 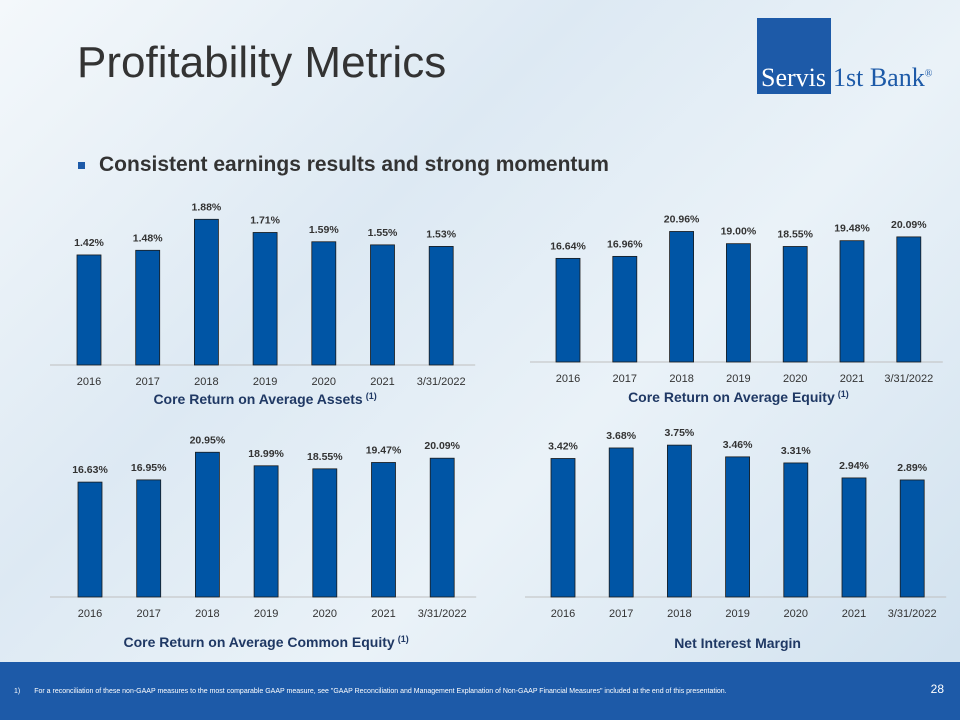 What do you see at coordinates (384, 450) in the screenshot?
I see `data-label: 19.47%` at bounding box center [384, 450].